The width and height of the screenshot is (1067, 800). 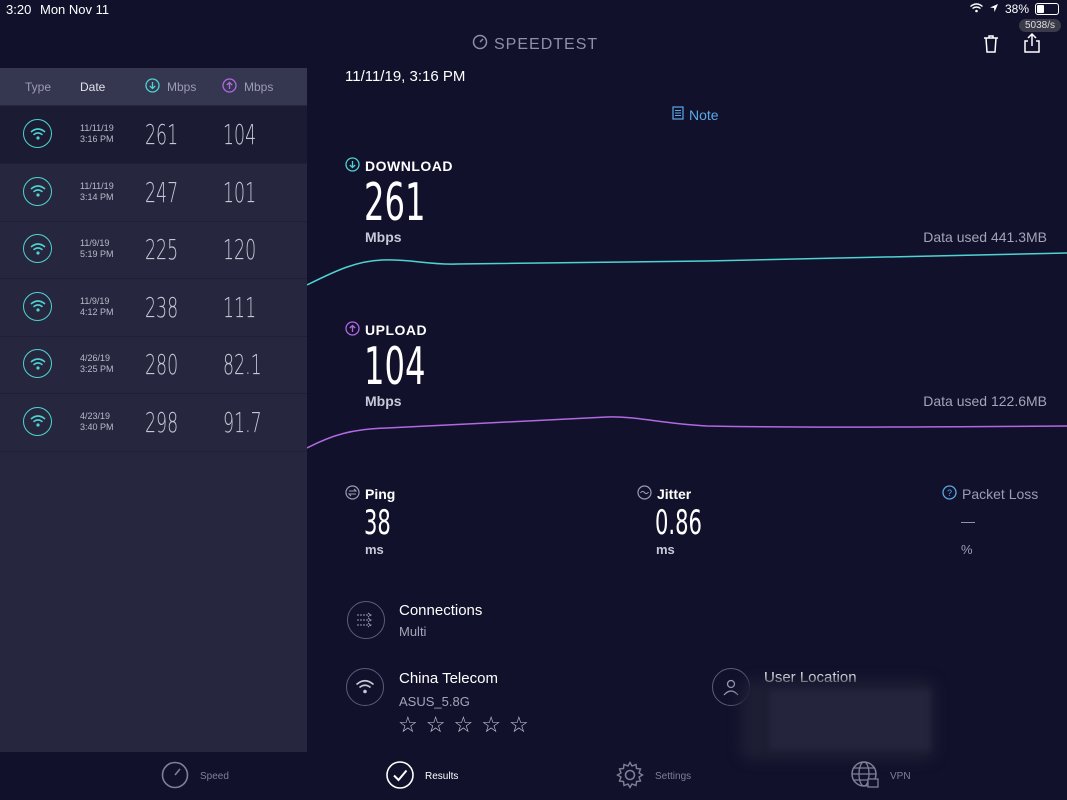 I want to click on row-time: 3:16 PM, so click(x=97, y=139).